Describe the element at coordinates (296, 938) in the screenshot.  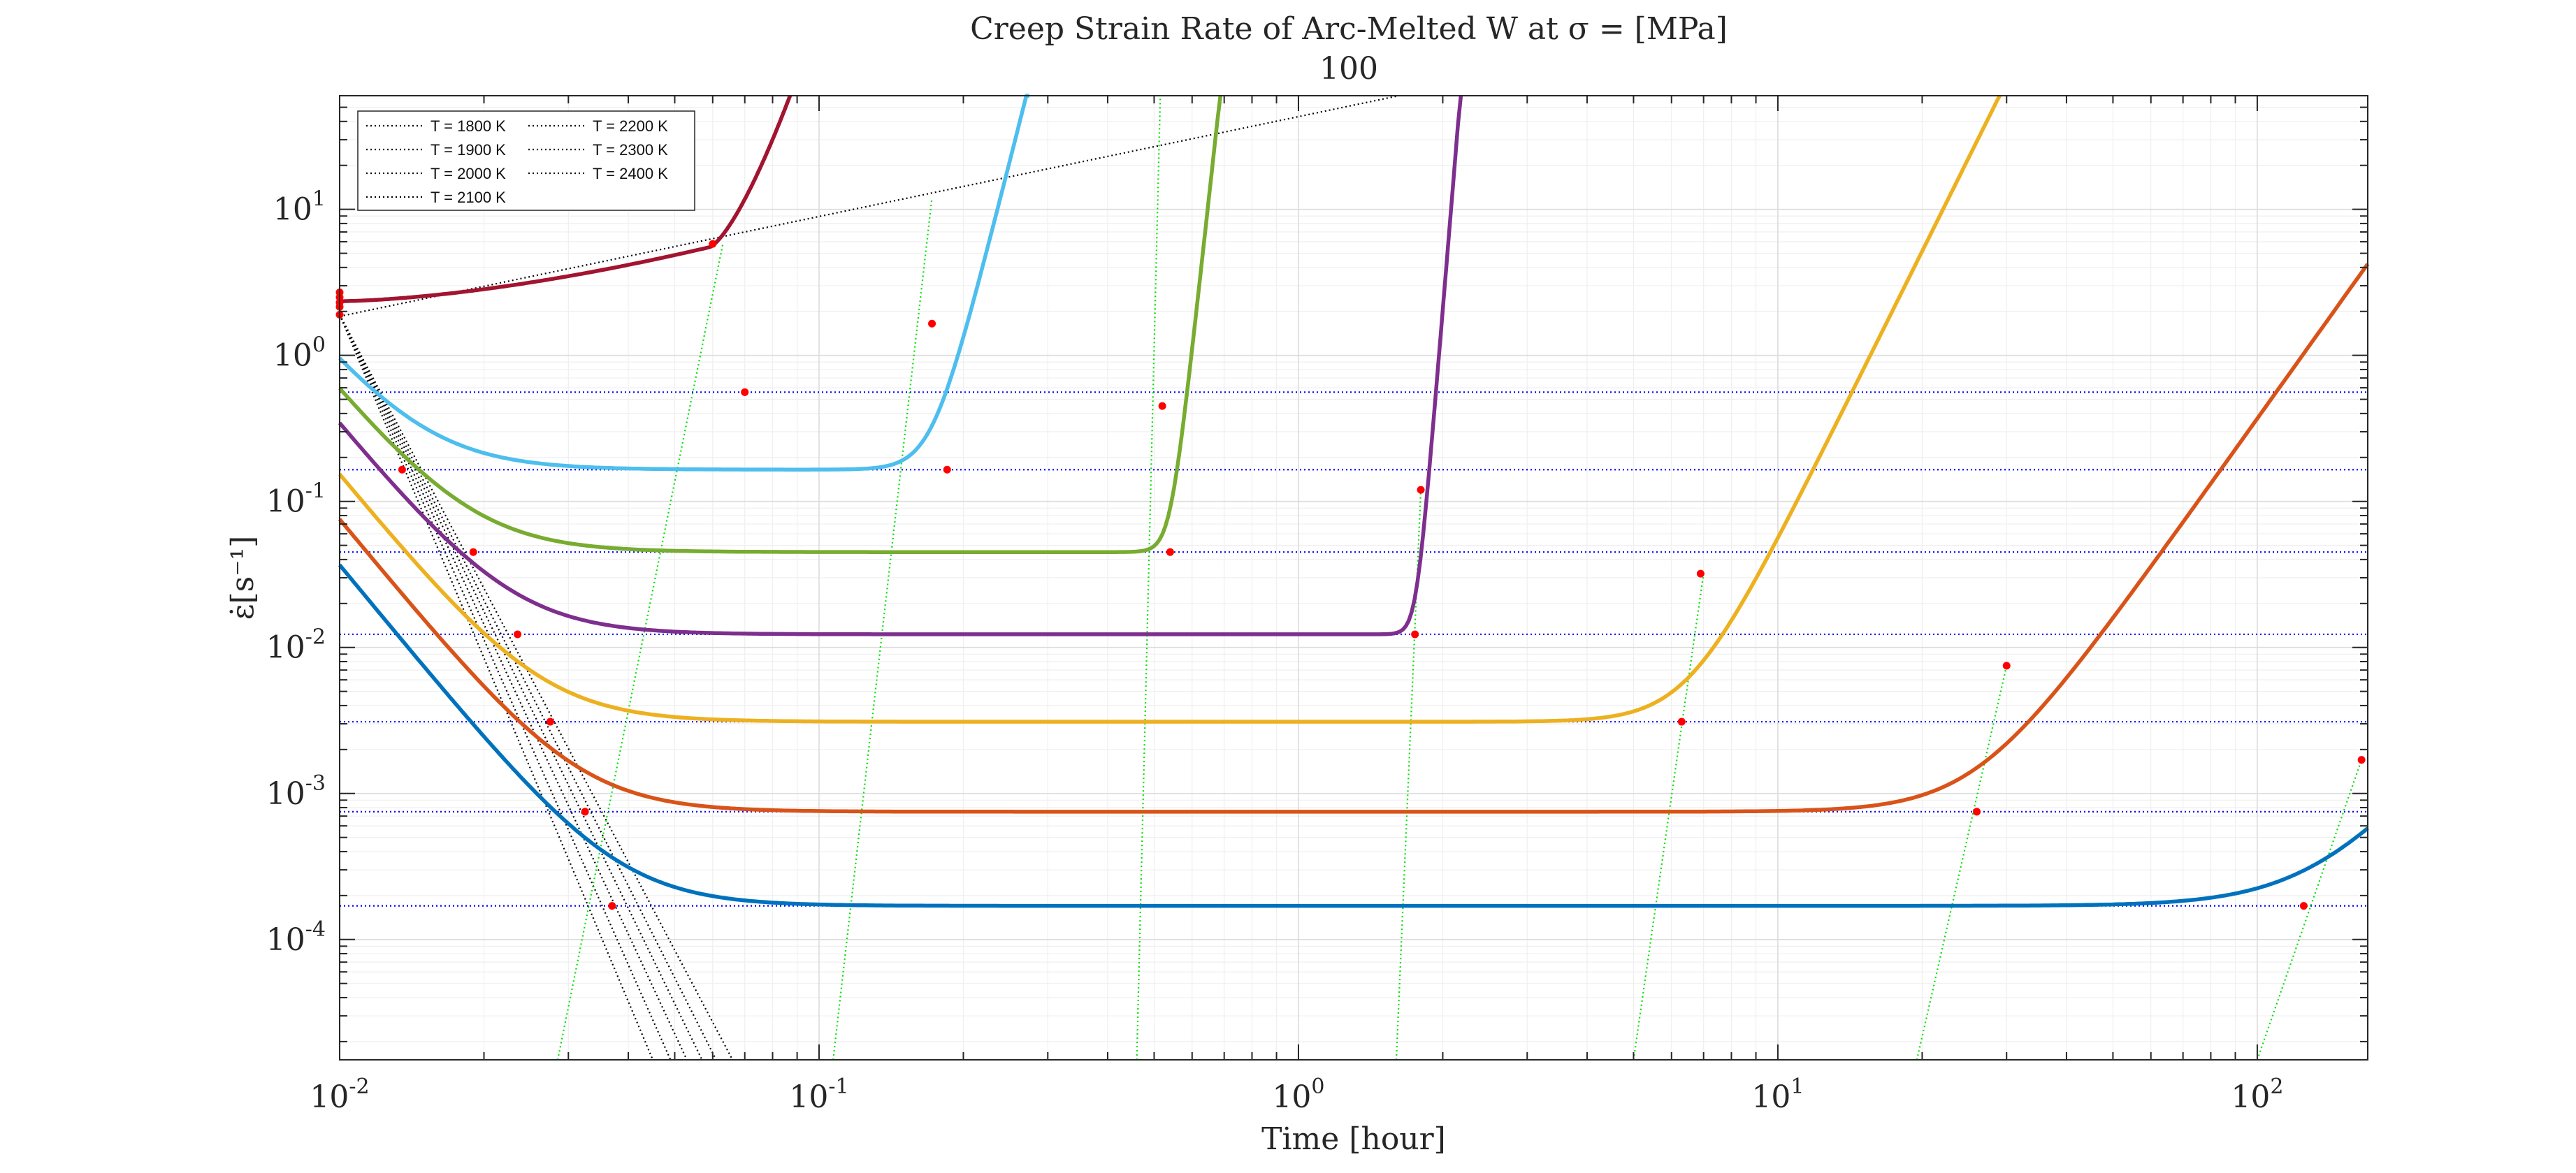
I see `y-tick-label: 10⁻⁴` at that location.